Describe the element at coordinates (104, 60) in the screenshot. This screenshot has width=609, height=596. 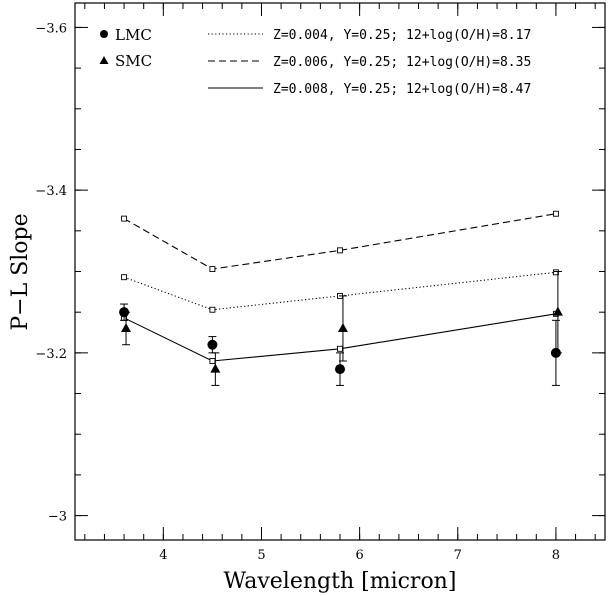
I see `legend-smc-marker` at that location.